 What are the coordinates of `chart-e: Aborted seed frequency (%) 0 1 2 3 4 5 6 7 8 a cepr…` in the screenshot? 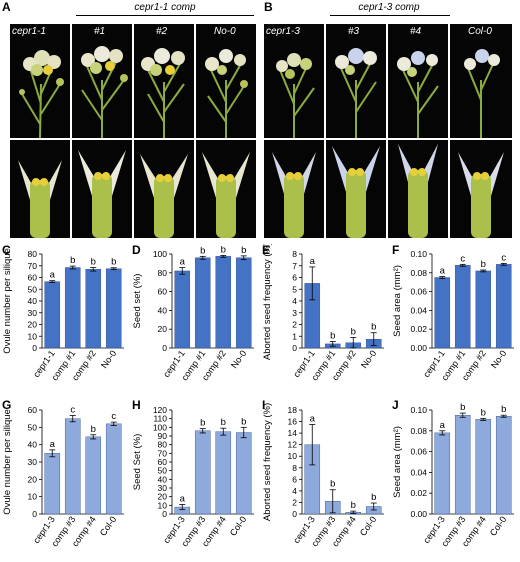 It's located at (325, 319).